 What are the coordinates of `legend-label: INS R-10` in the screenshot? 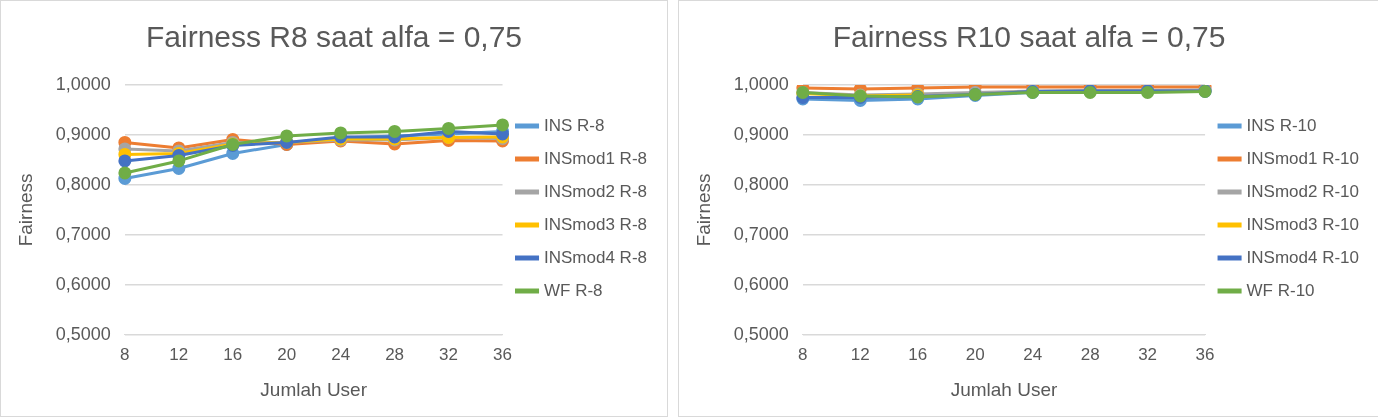 It's located at (1281, 125).